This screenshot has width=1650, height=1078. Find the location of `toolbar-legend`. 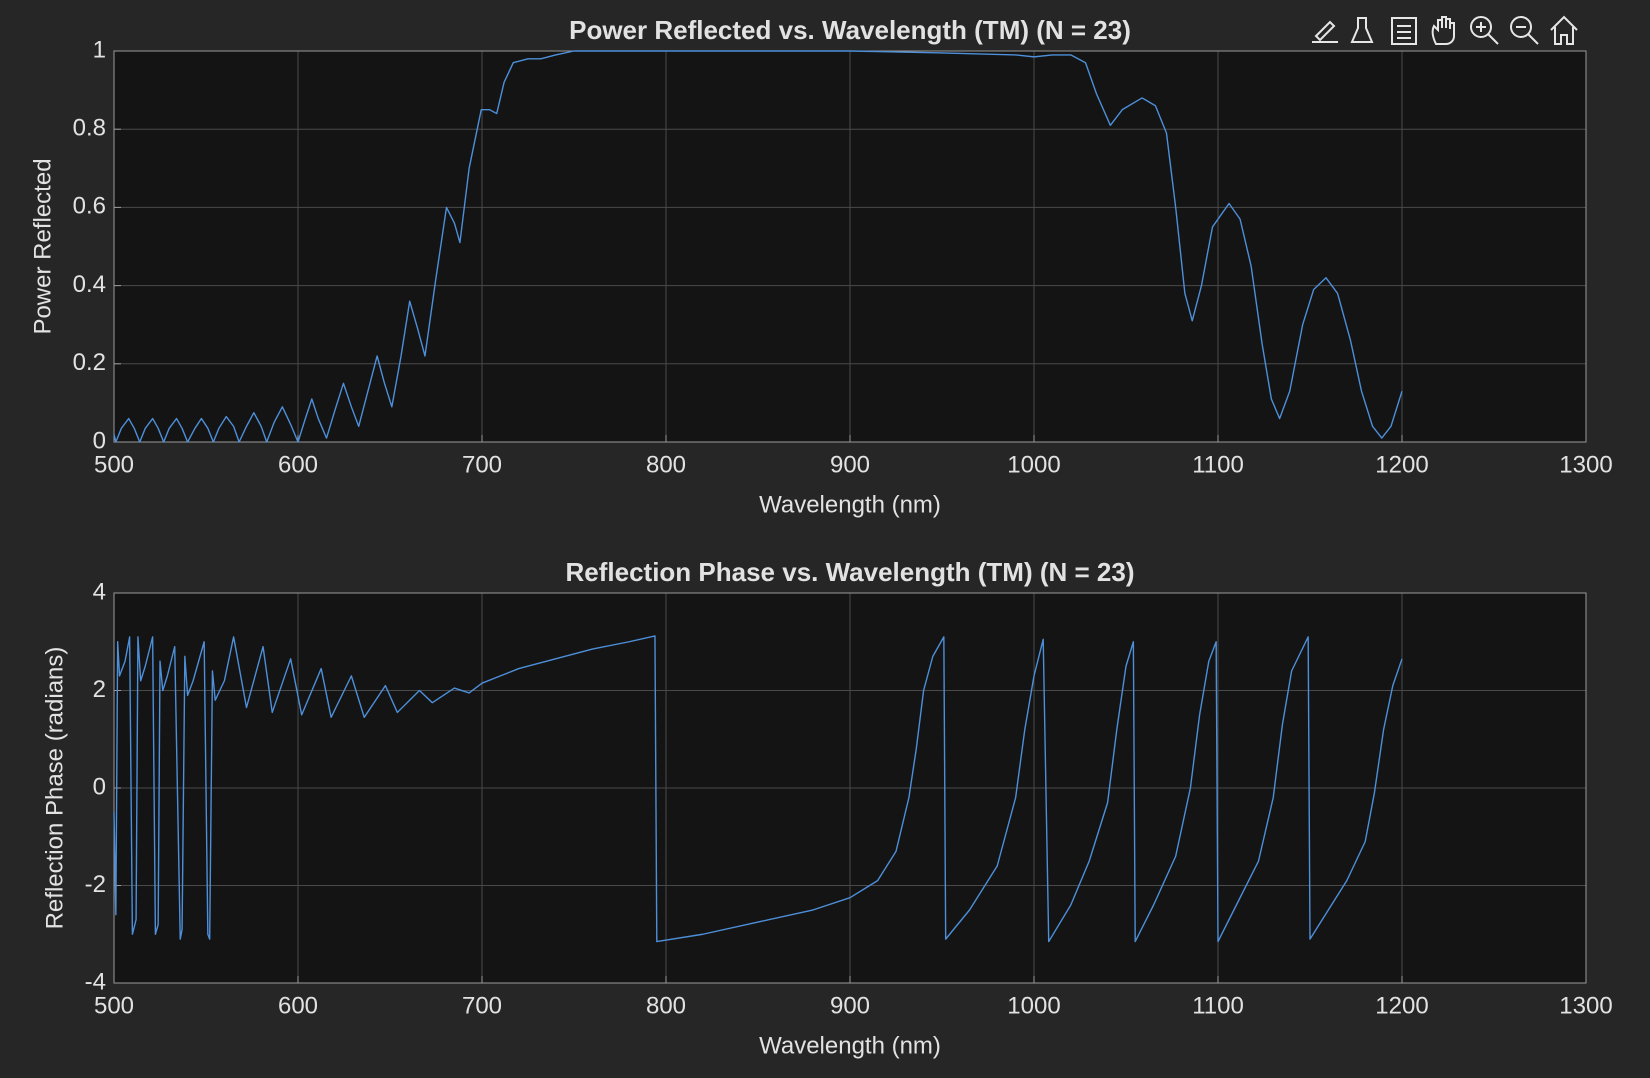

toolbar-legend is located at coordinates (1404, 31).